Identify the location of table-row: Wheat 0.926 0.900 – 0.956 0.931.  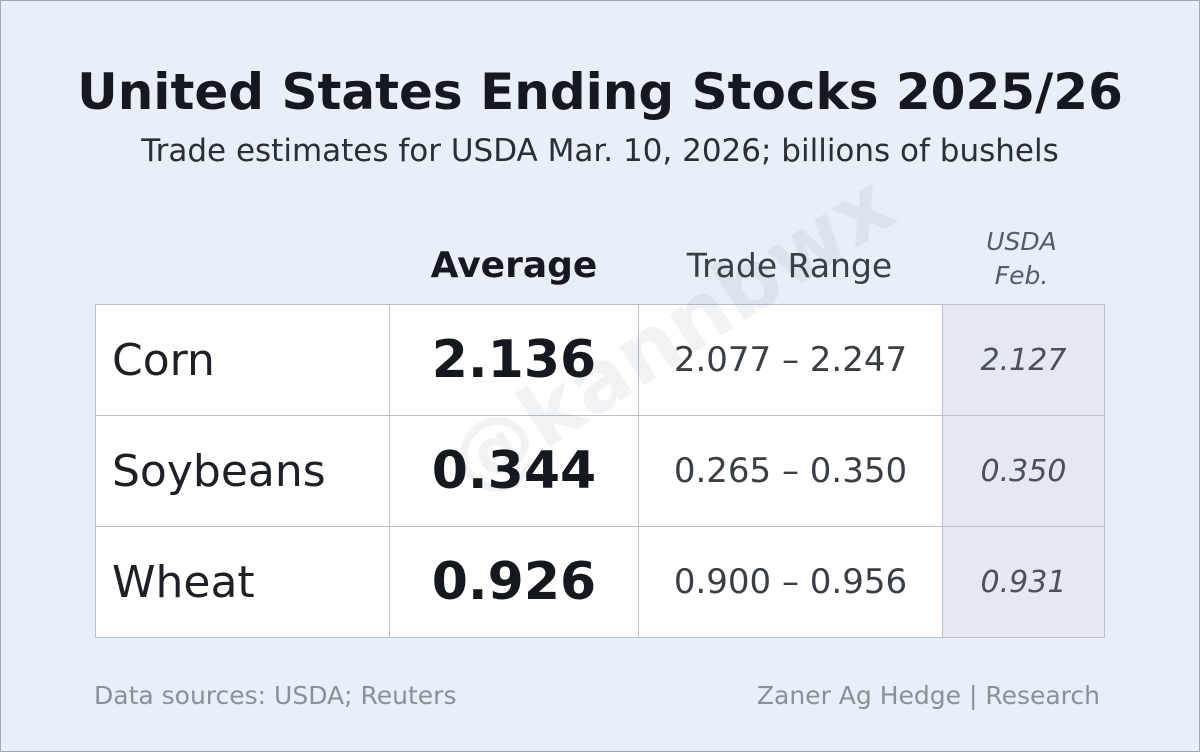
(600, 582).